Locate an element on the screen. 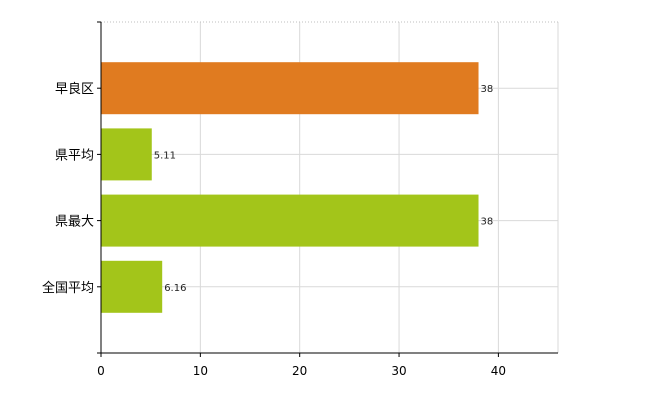  data-label: 6.16 is located at coordinates (175, 288).